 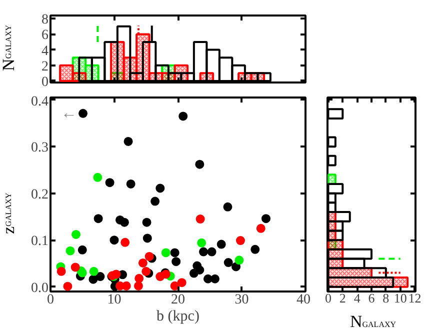 What do you see at coordinates (373, 321) in the screenshot?
I see `x-axis-title: NGALAXY` at bounding box center [373, 321].